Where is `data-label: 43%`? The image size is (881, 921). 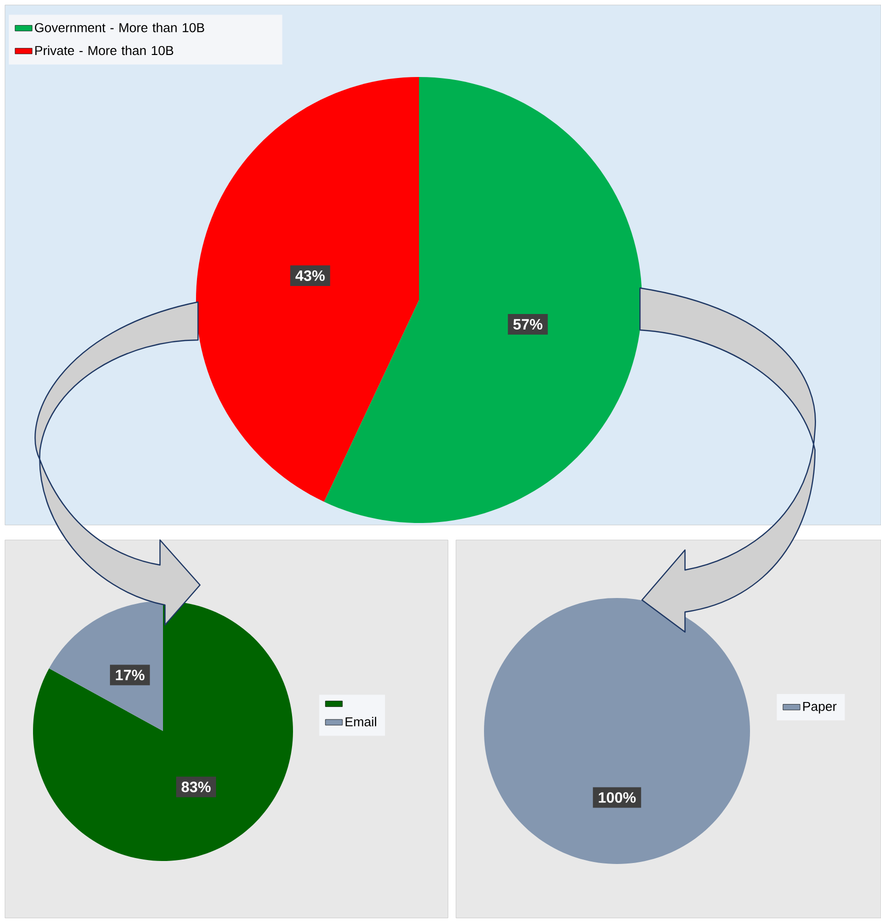
data-label: 43% is located at coordinates (310, 275).